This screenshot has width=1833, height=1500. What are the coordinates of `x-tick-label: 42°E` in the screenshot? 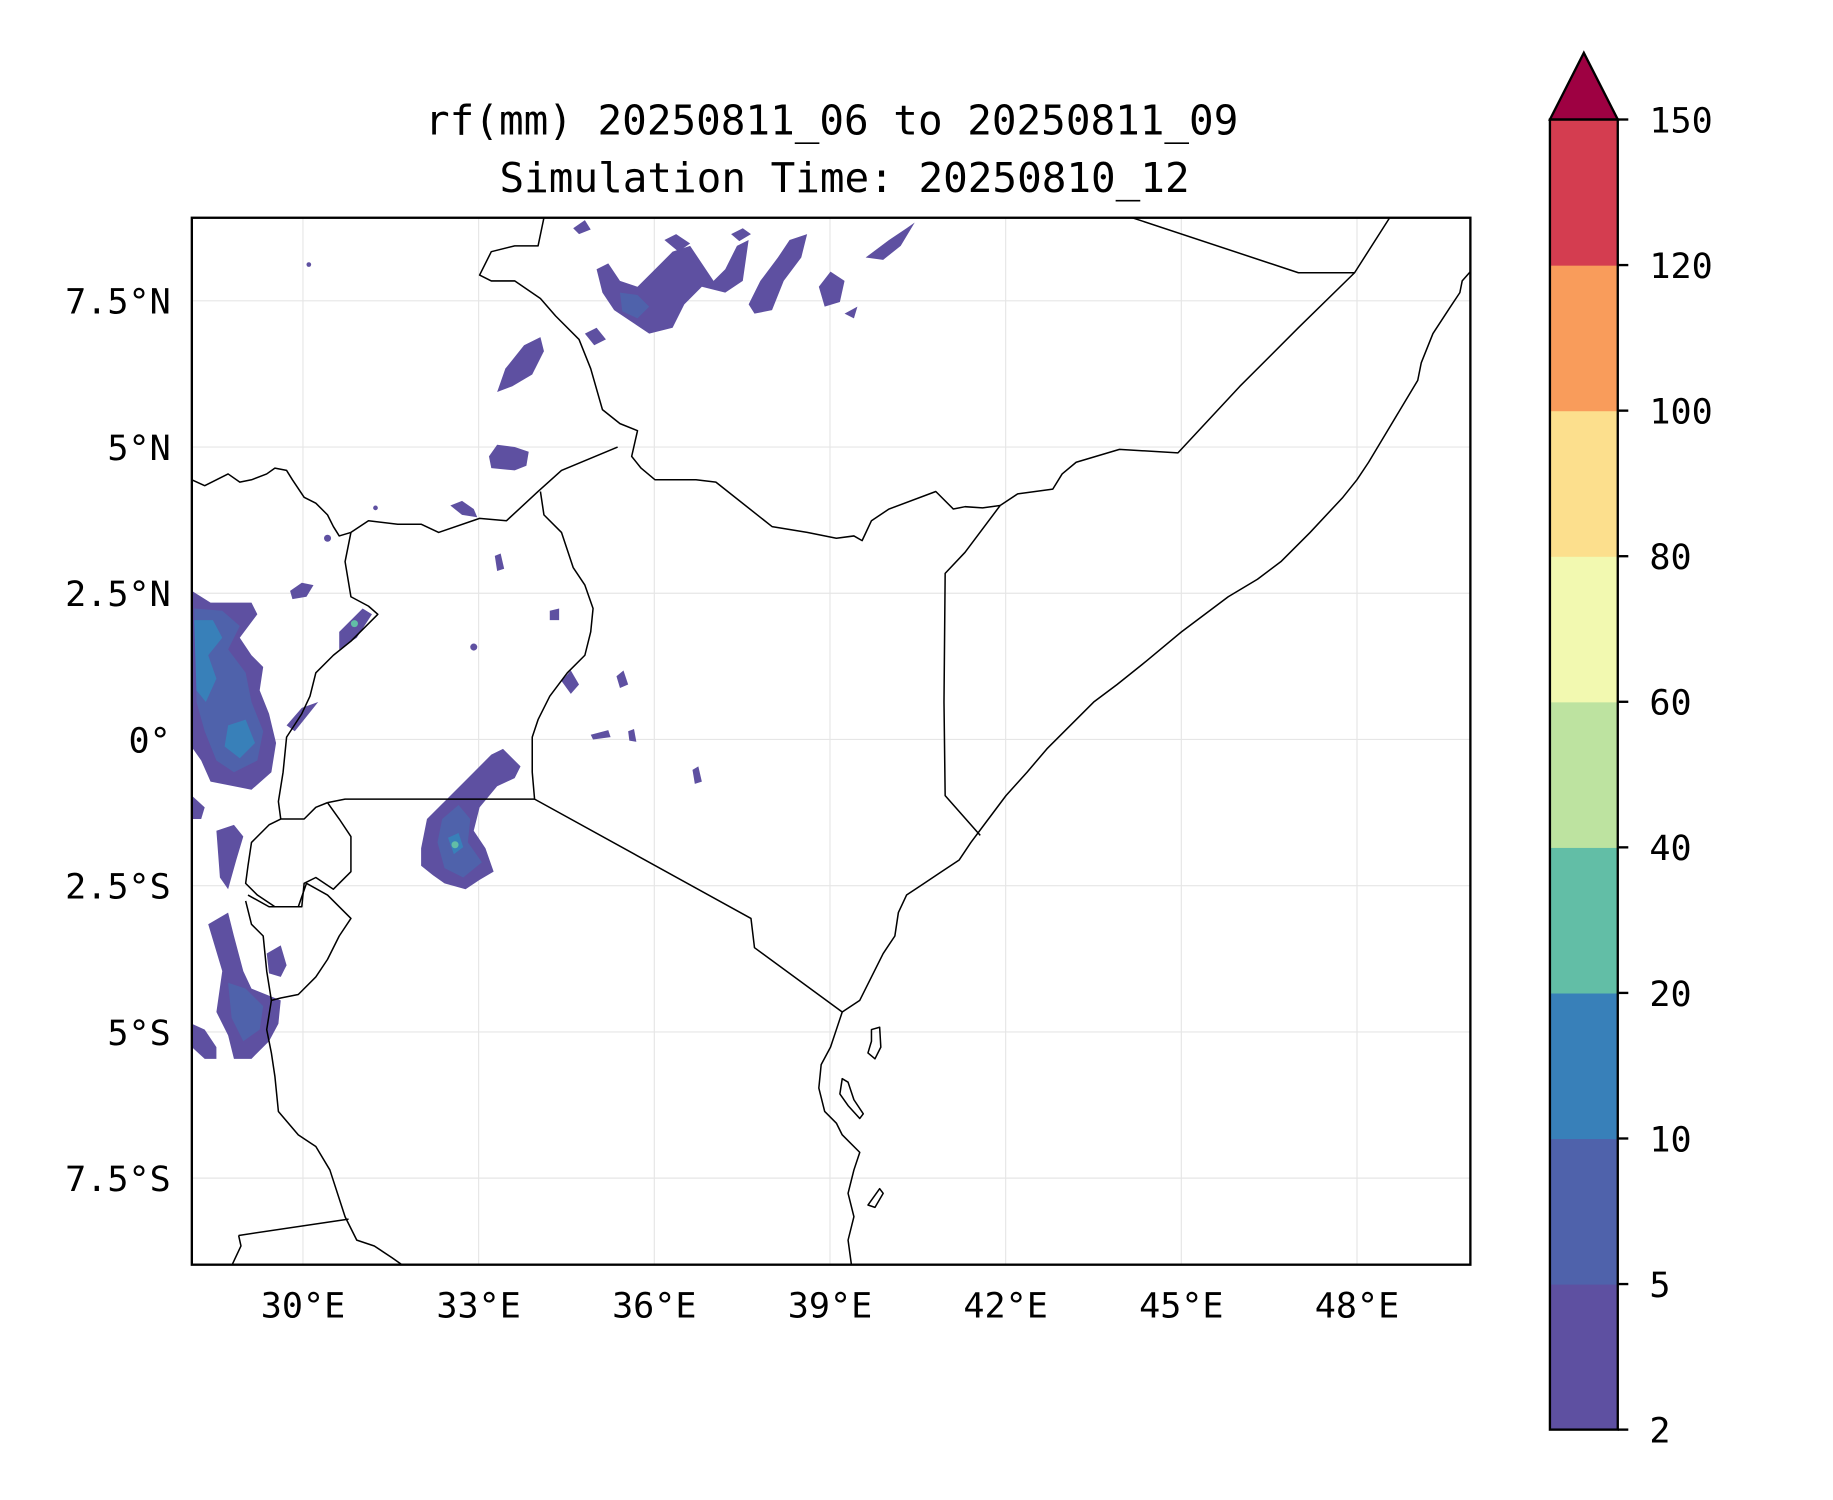 It's located at (1005, 1305).